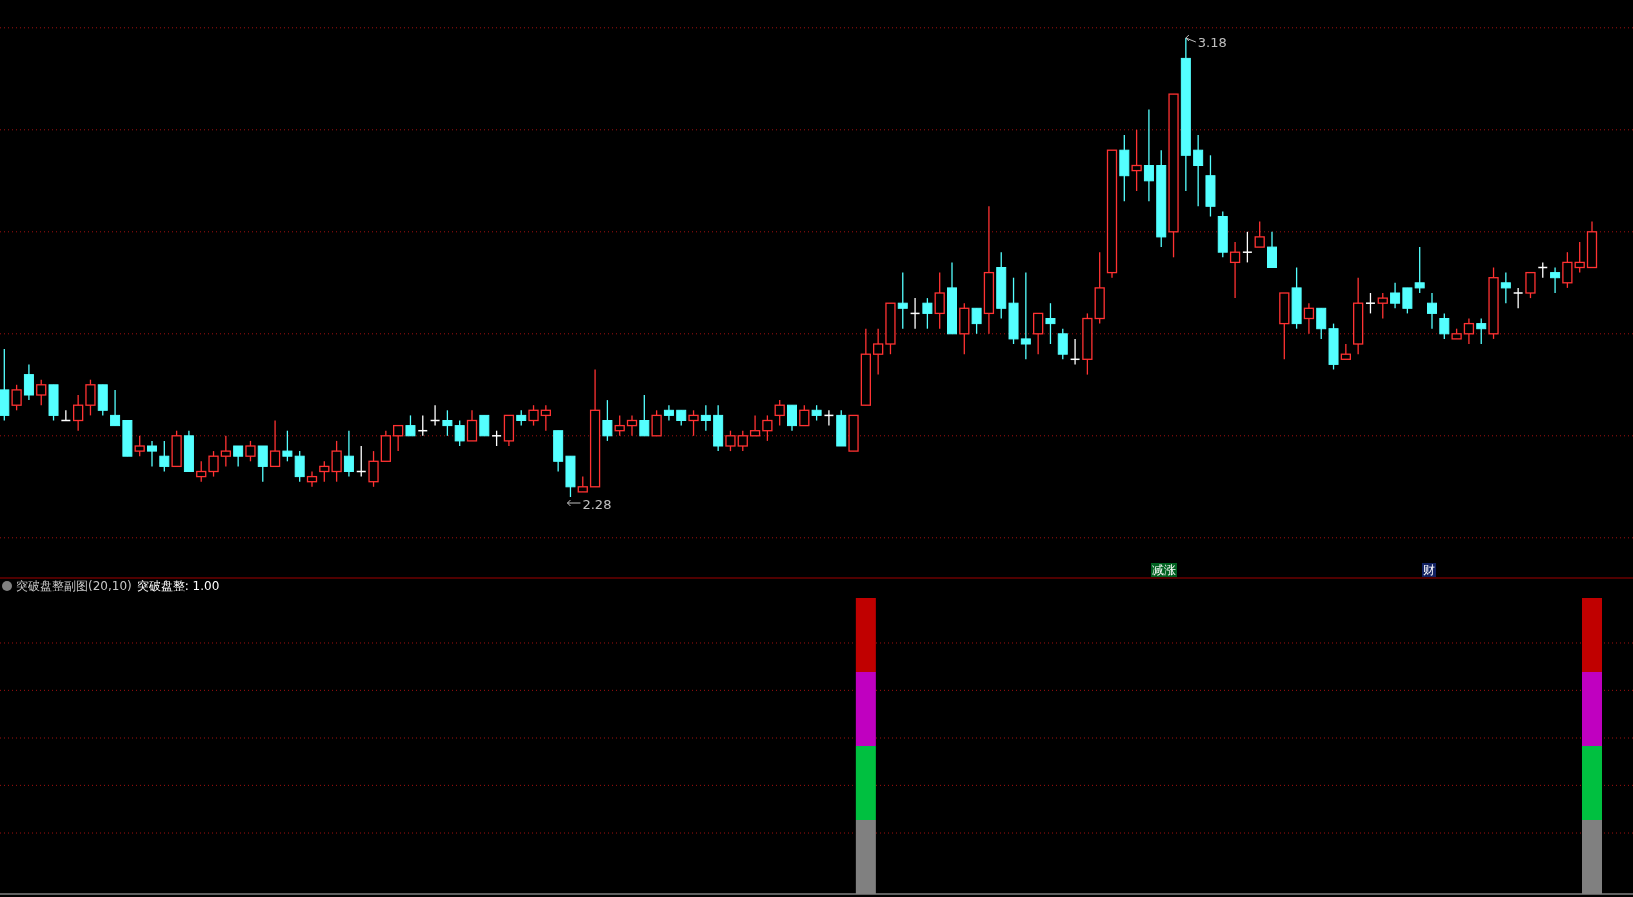 The width and height of the screenshot is (1633, 897). What do you see at coordinates (1212, 42) in the screenshot?
I see `annotation: 3.18` at bounding box center [1212, 42].